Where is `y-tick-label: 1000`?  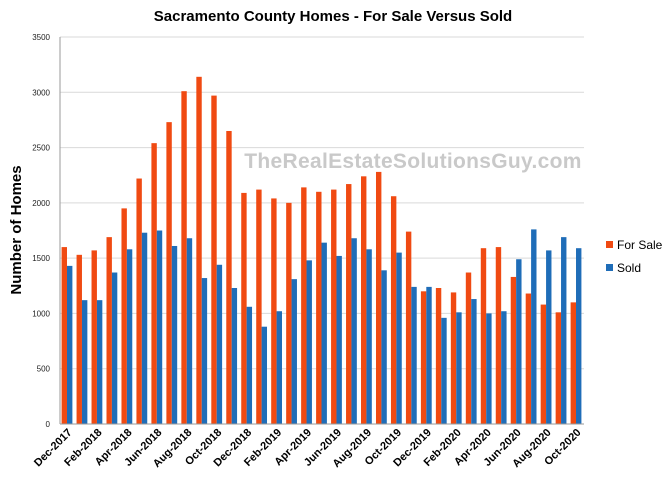 y-tick-label: 1000 is located at coordinates (41, 313).